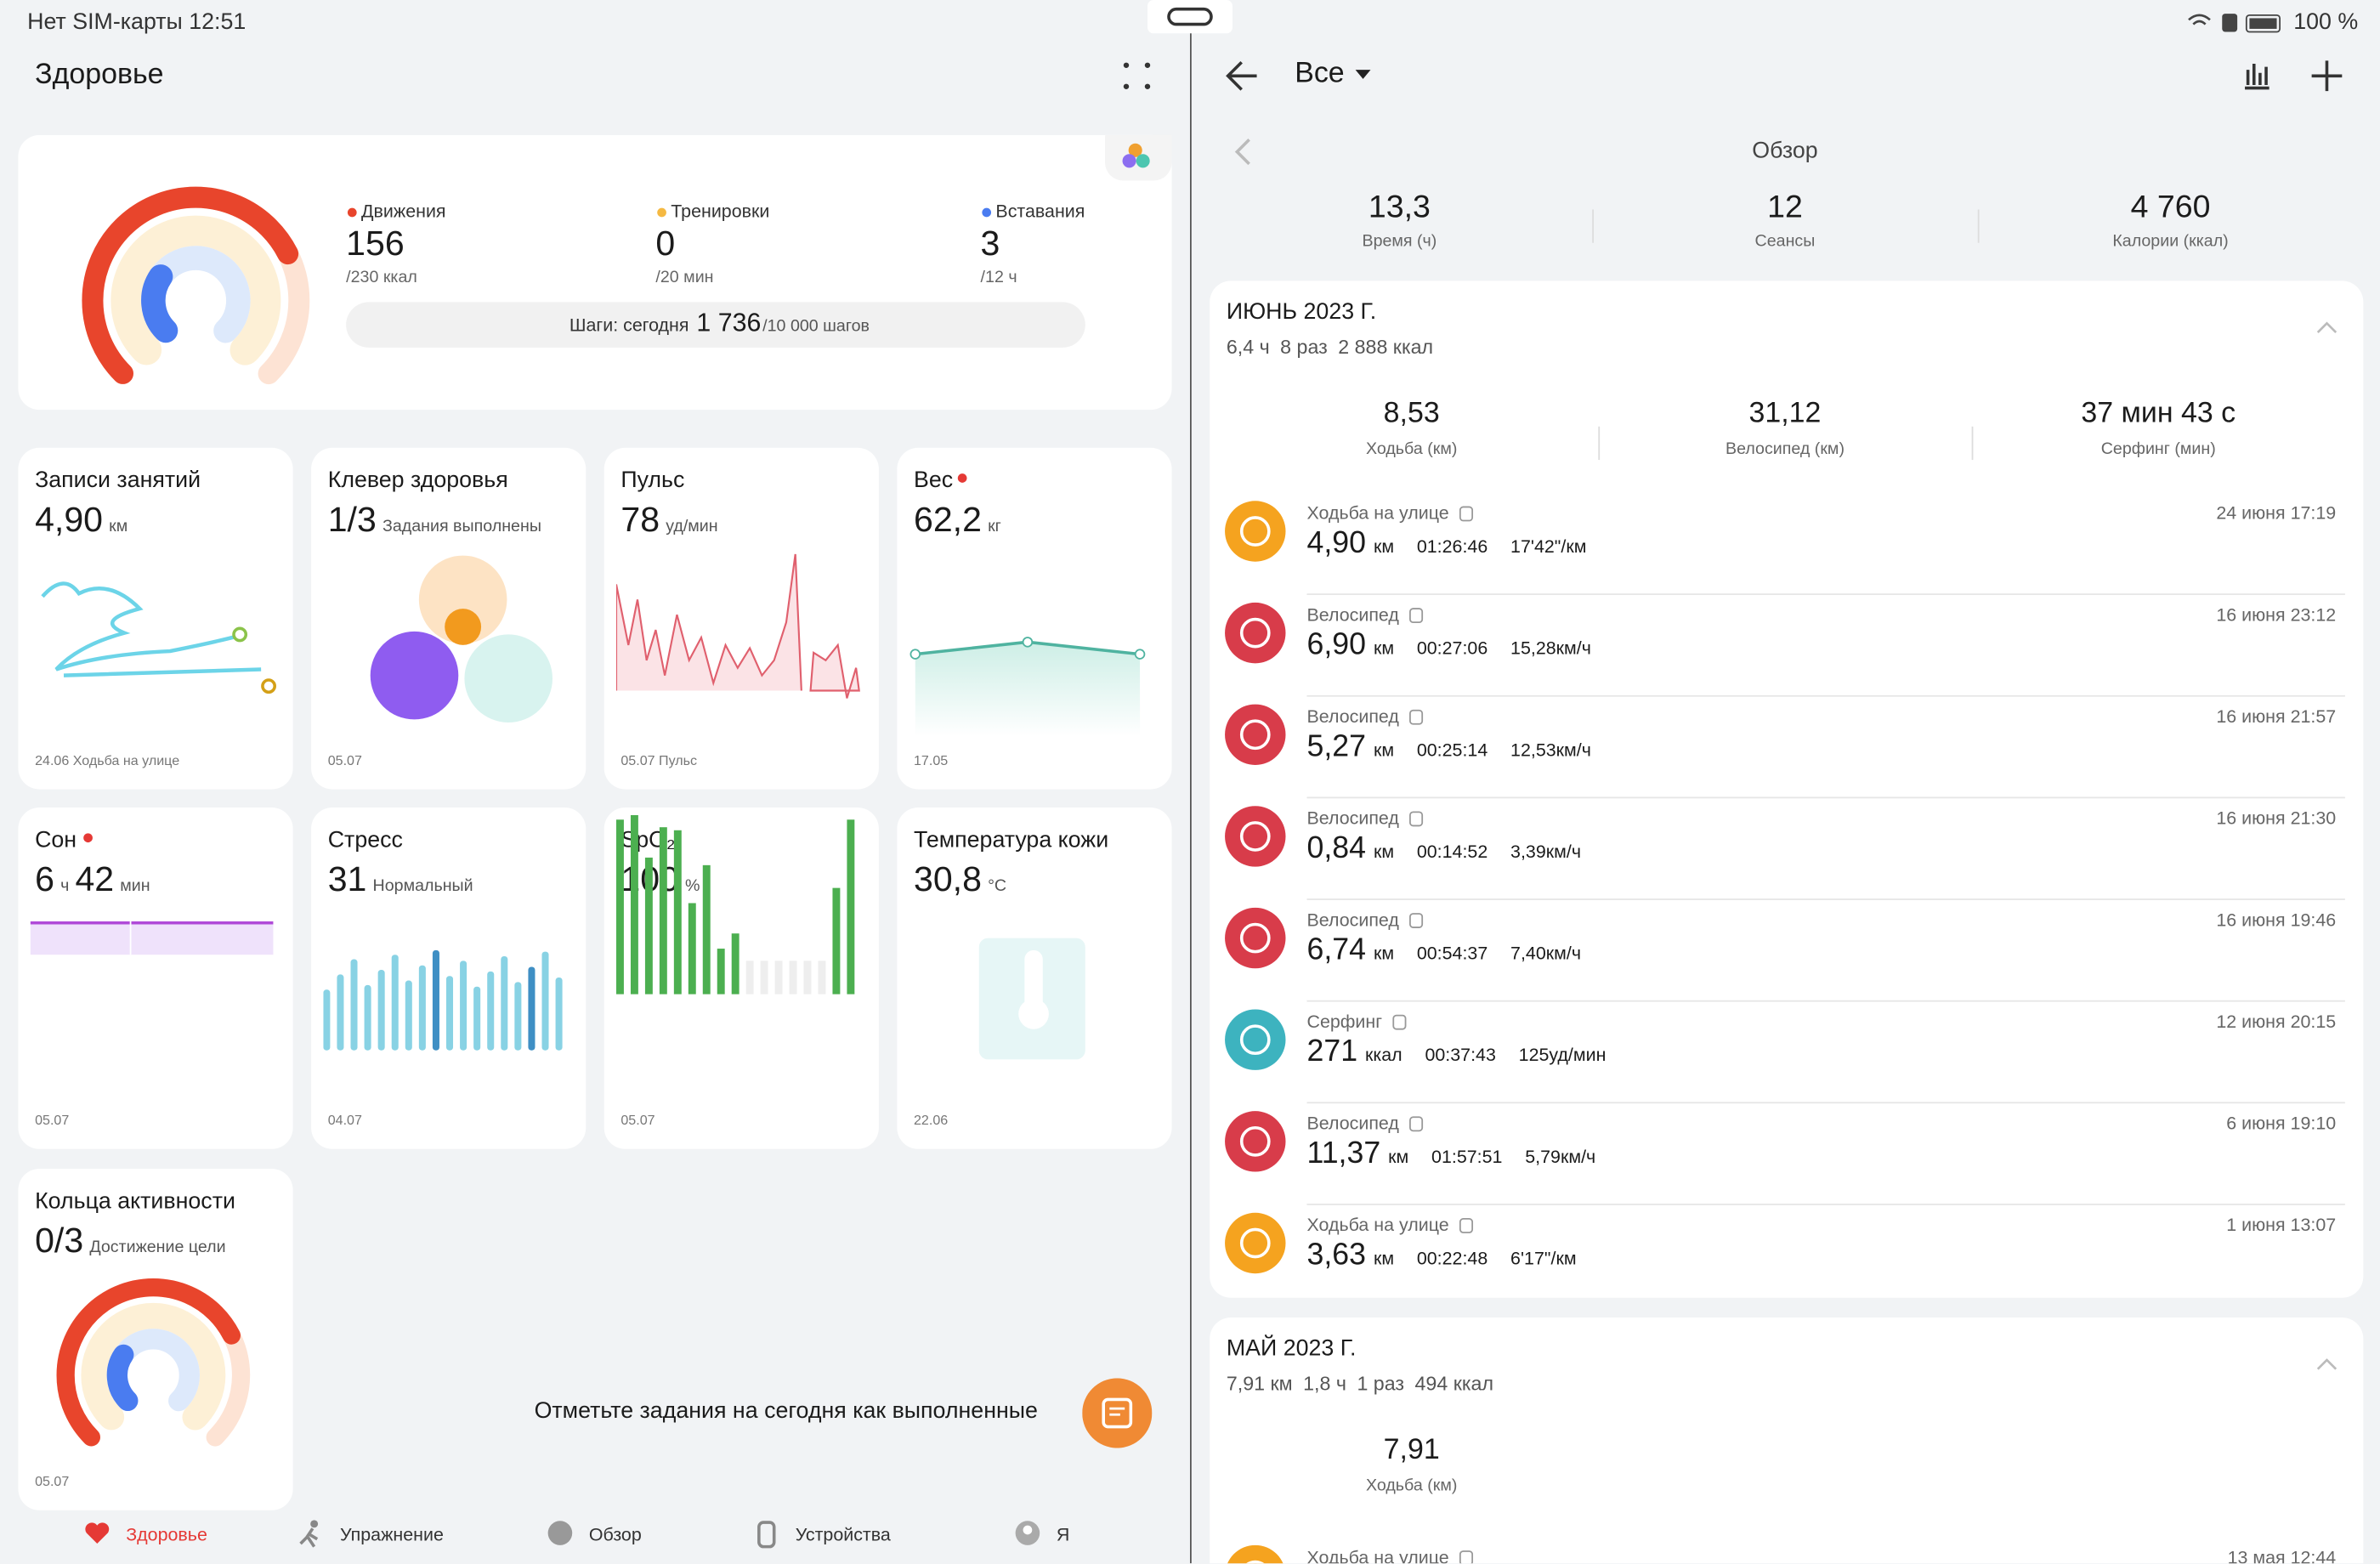  Describe the element at coordinates (155, 1339) in the screenshot. I see `health-card: Кольца активности 0/3 Достижение цели 05.07` at that location.